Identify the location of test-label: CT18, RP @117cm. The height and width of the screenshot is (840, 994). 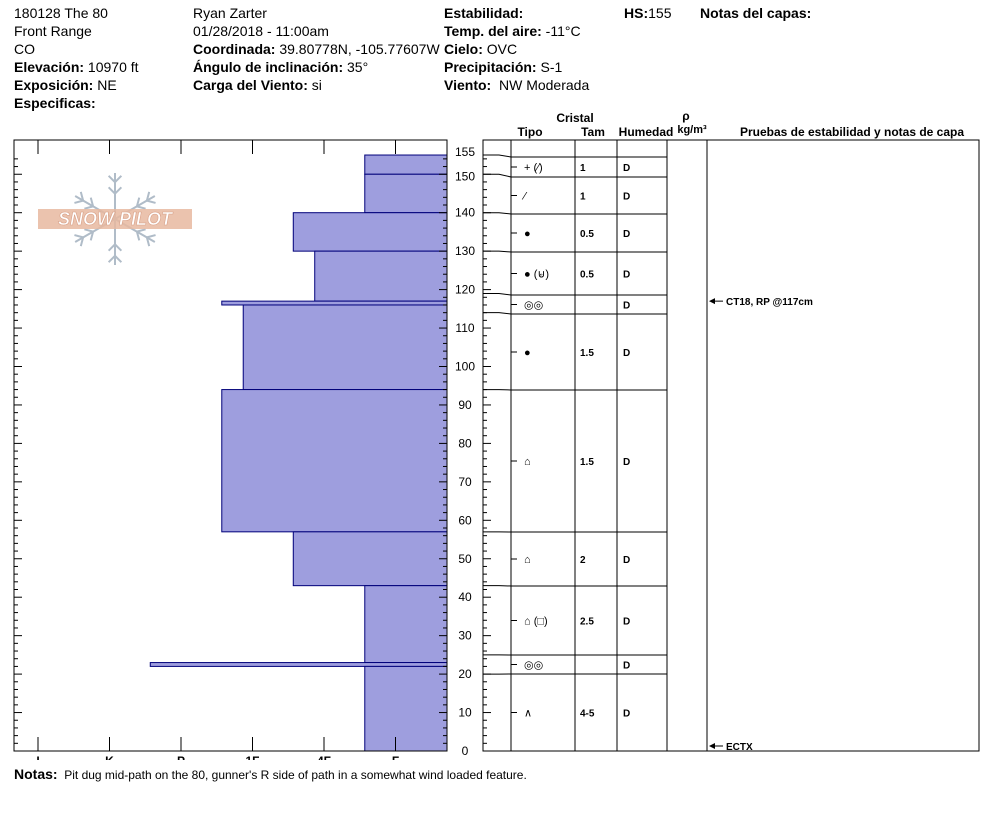
(769, 302).